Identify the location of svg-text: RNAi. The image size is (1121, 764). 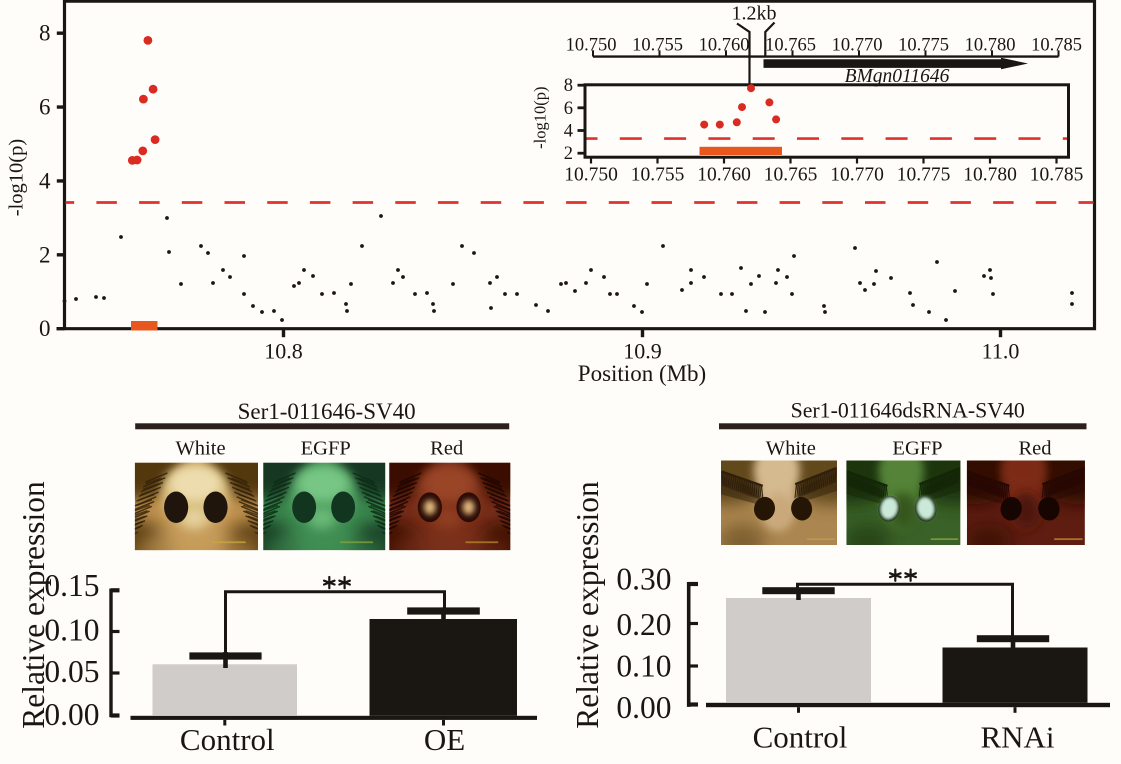
(1017, 737).